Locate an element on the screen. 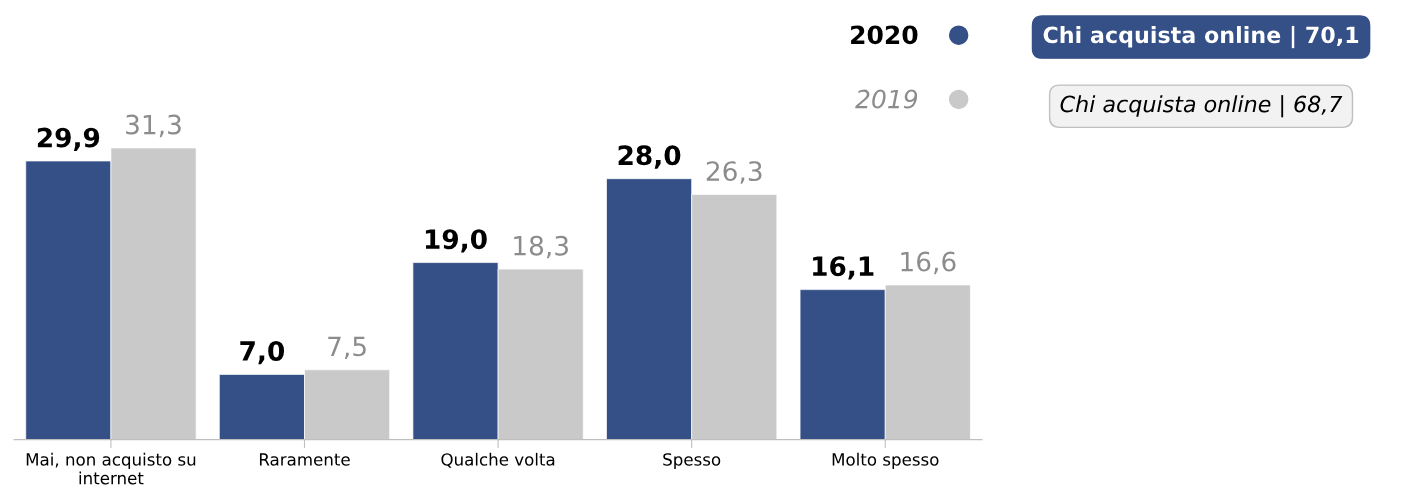 The image size is (1413, 494). legend-label: 2020 is located at coordinates (884, 35).